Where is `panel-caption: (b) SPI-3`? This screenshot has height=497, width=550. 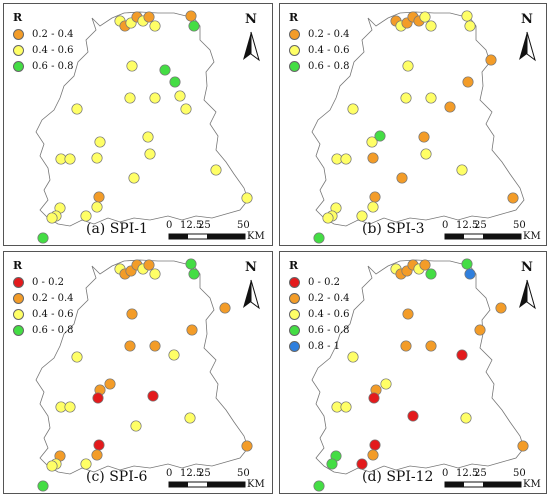 panel-caption: (b) SPI-3 is located at coordinates (393, 229).